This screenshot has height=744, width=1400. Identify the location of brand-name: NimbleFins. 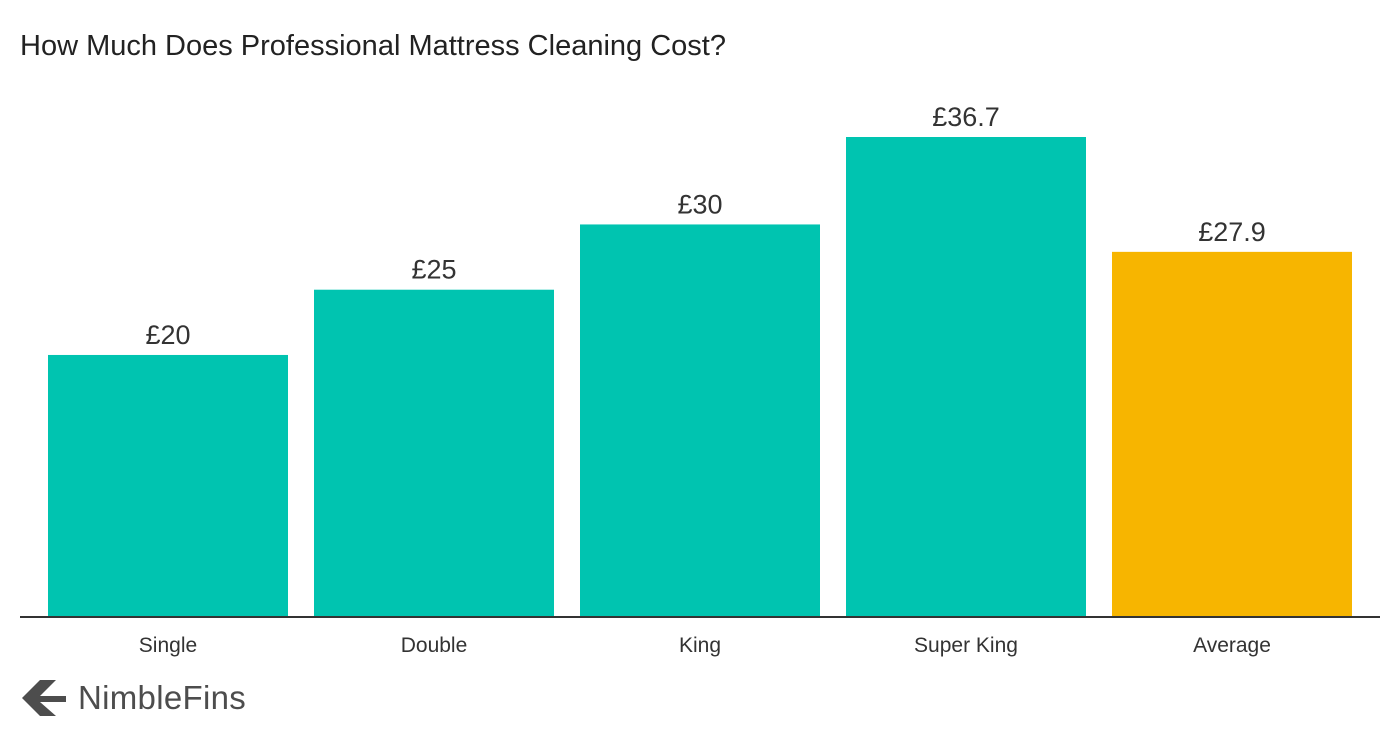
(162, 697).